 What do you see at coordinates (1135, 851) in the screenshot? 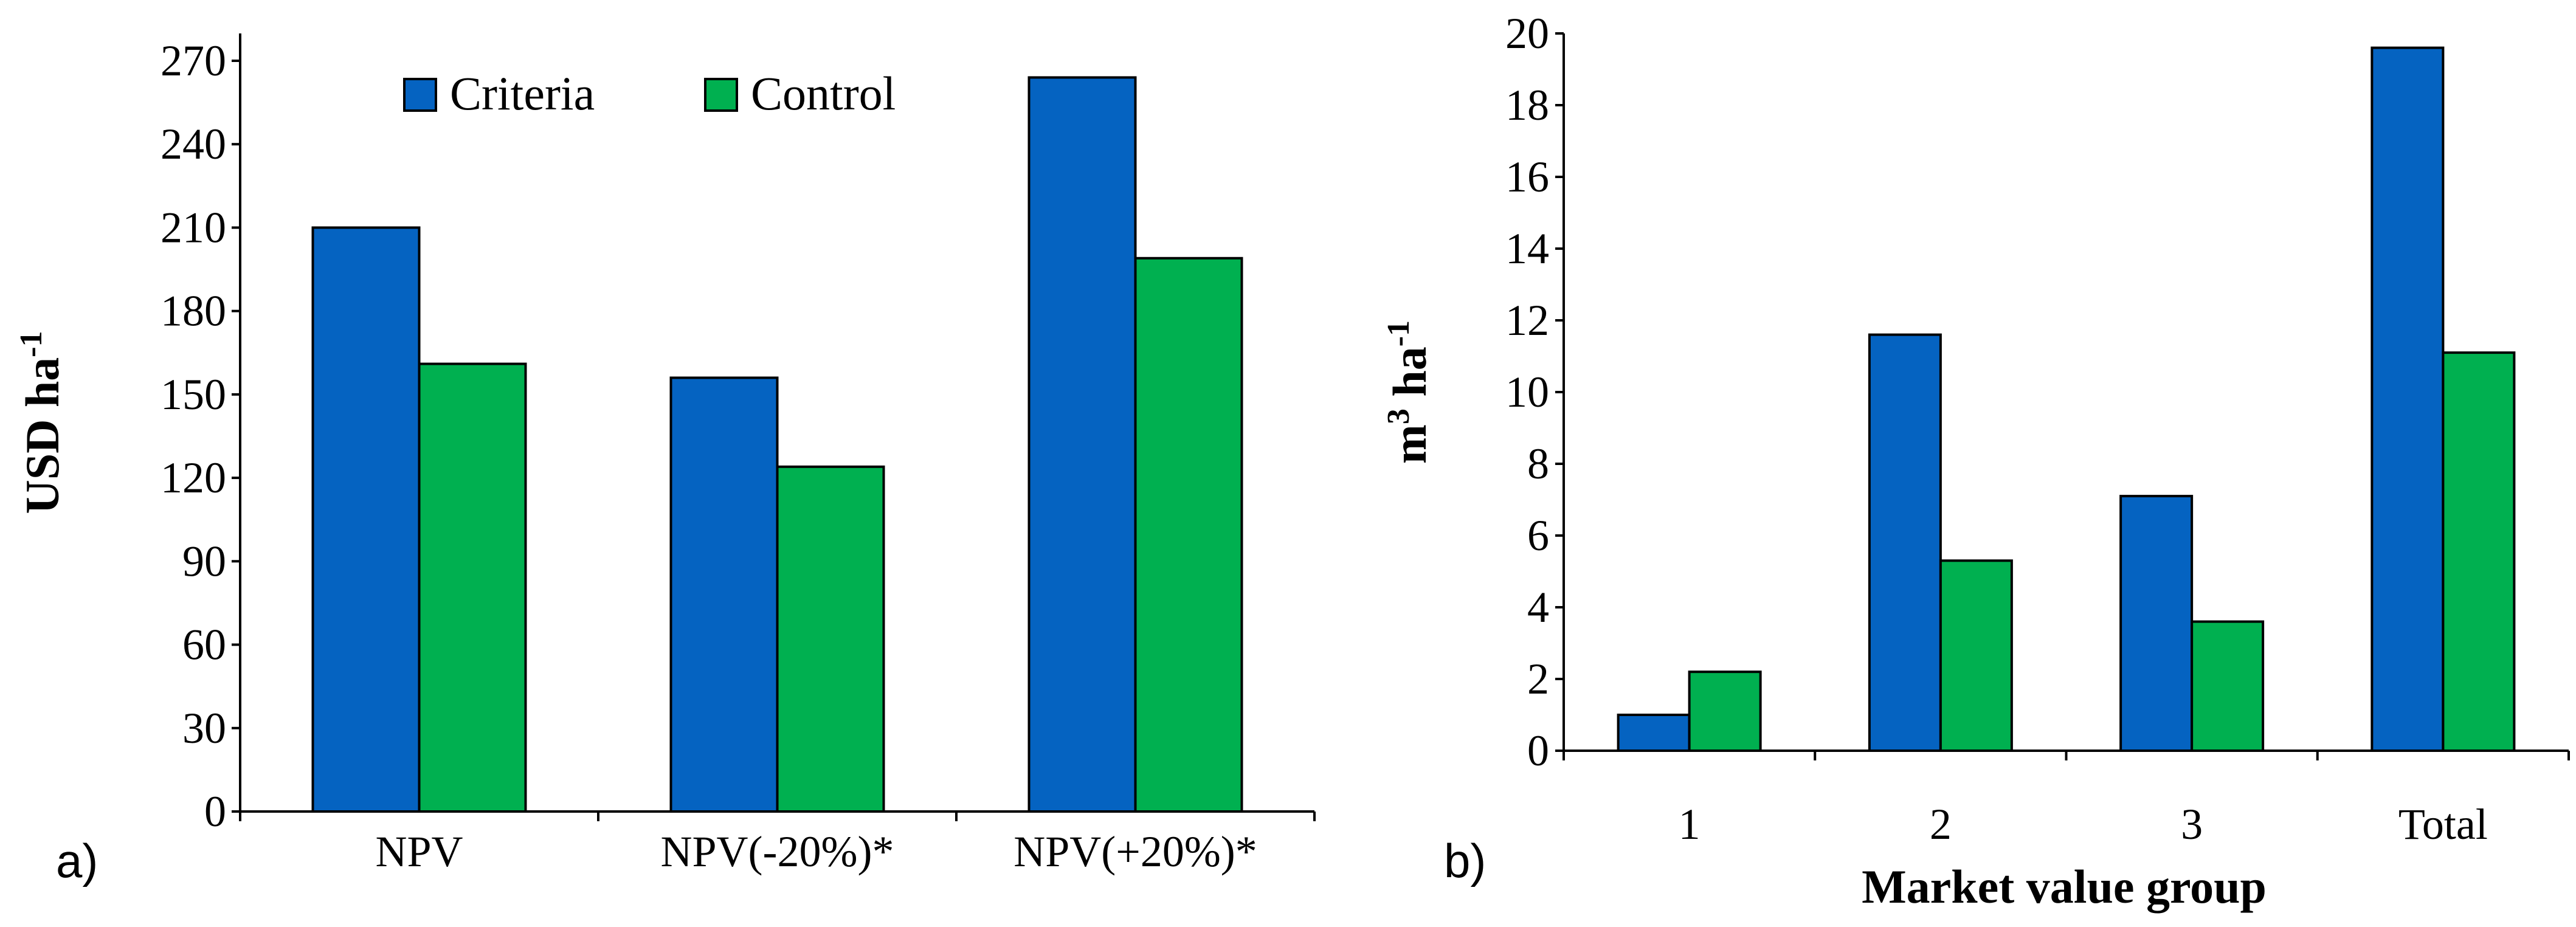
I see `chart-a-category-label: NPV(+20%)*` at bounding box center [1135, 851].